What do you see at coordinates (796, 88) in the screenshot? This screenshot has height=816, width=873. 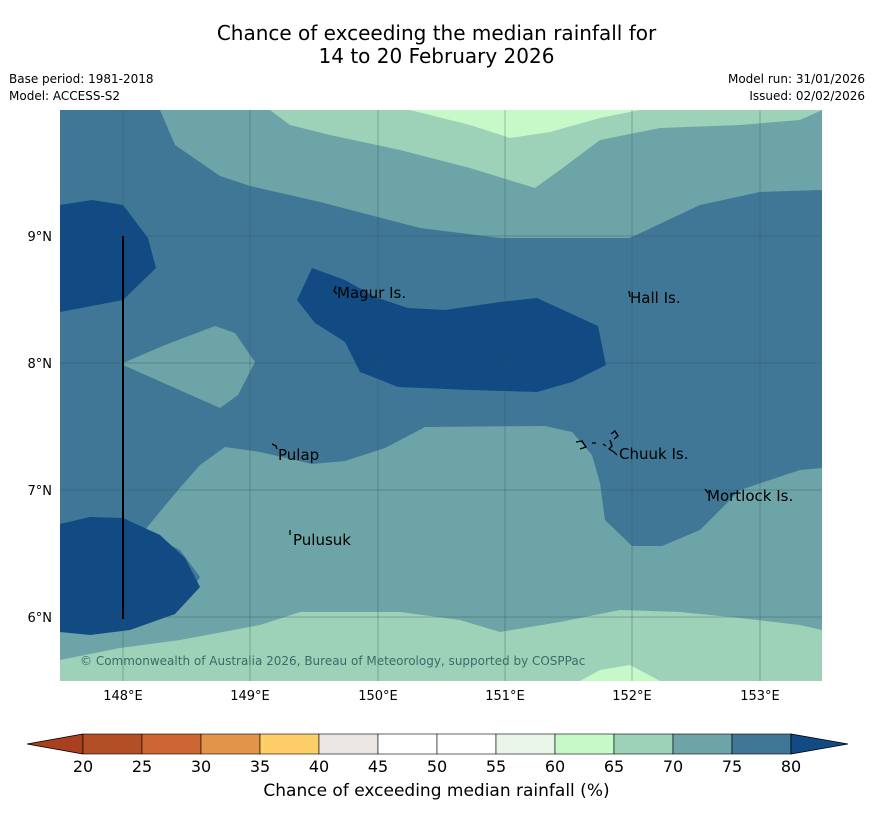 I see `meta-right: Model run: 31/01/2026 Issued: 02/02/2026` at bounding box center [796, 88].